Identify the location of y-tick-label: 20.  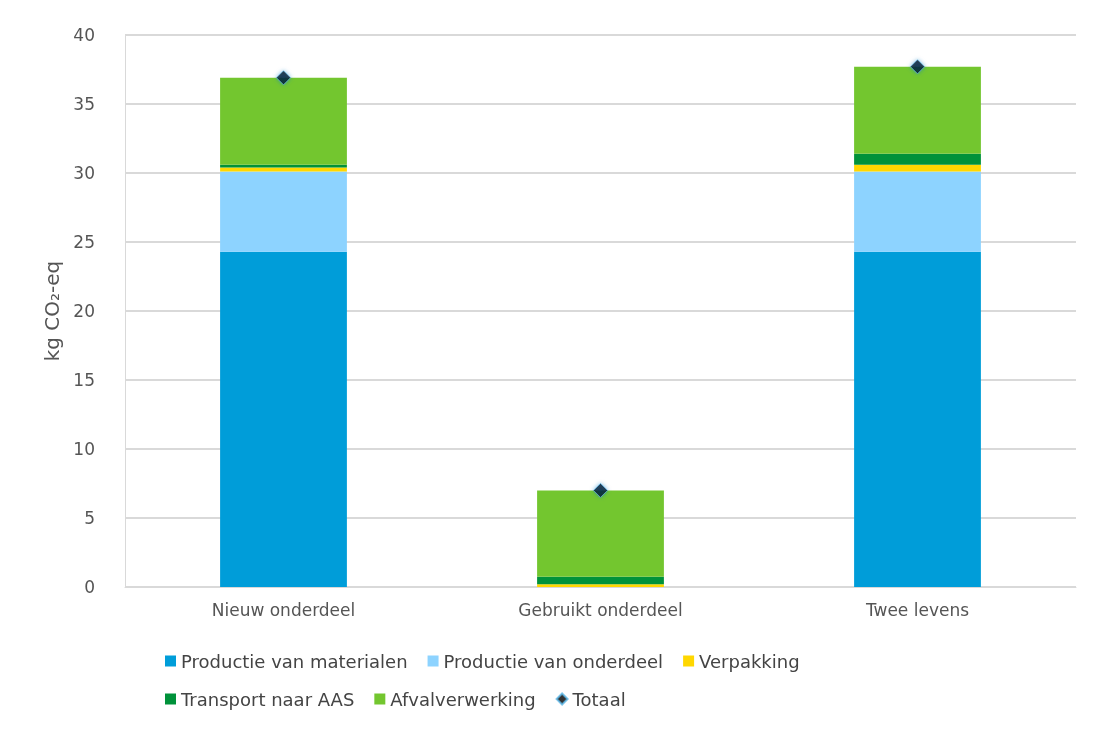
(84, 311).